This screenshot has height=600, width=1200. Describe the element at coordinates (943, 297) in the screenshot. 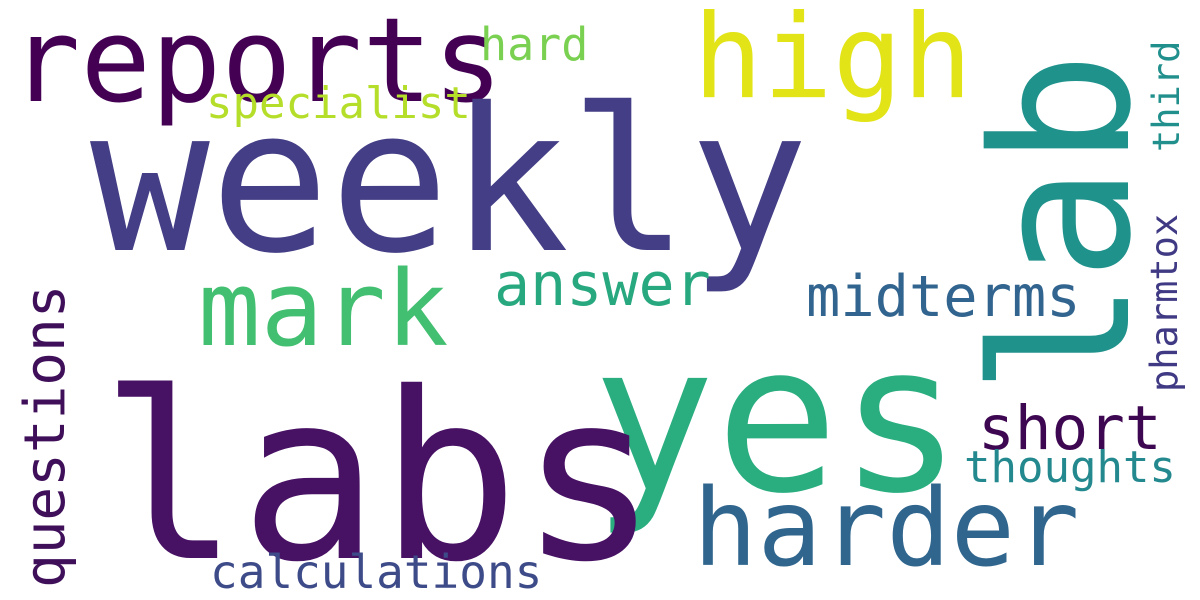

I see `word-midterms: midterms` at that location.